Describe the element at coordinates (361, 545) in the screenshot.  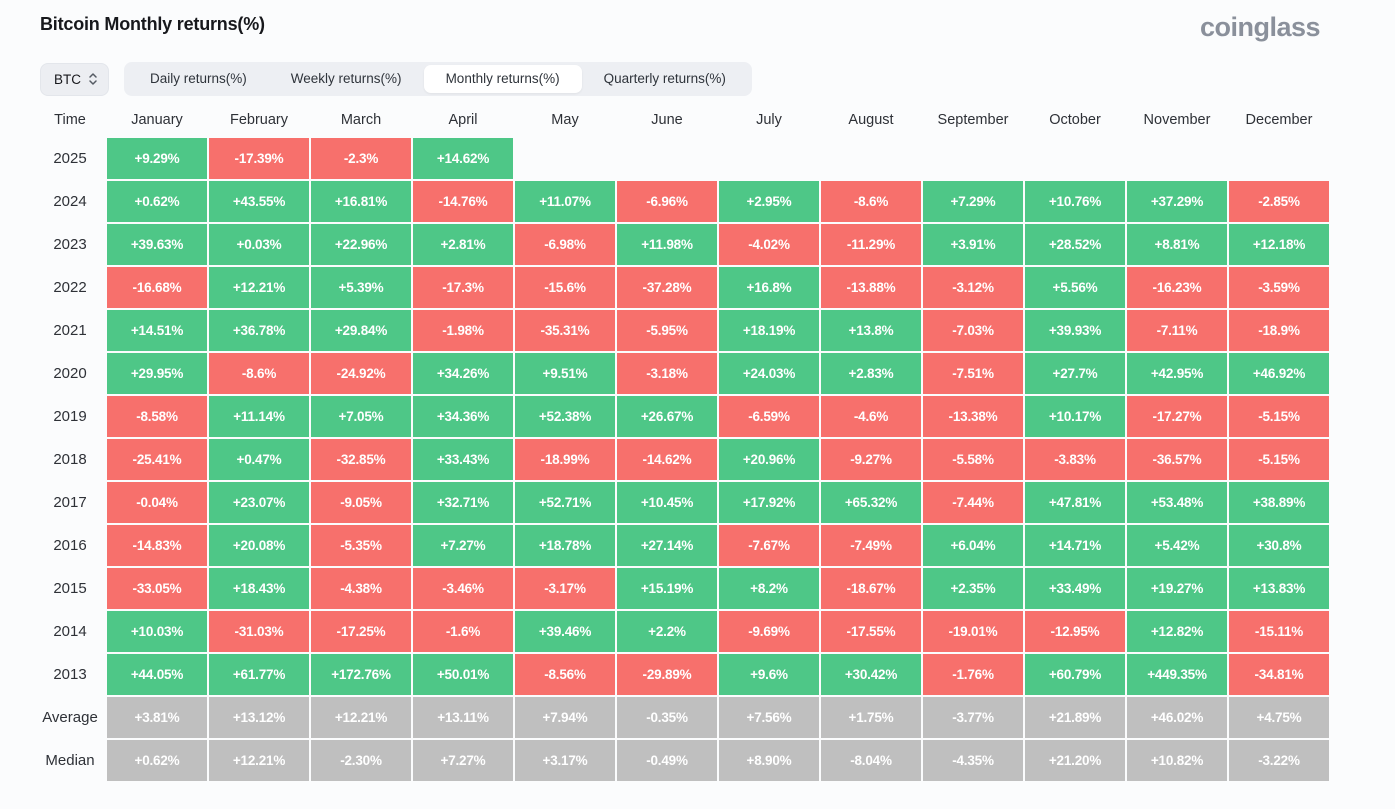
I see `return-cell: -5.35%` at that location.